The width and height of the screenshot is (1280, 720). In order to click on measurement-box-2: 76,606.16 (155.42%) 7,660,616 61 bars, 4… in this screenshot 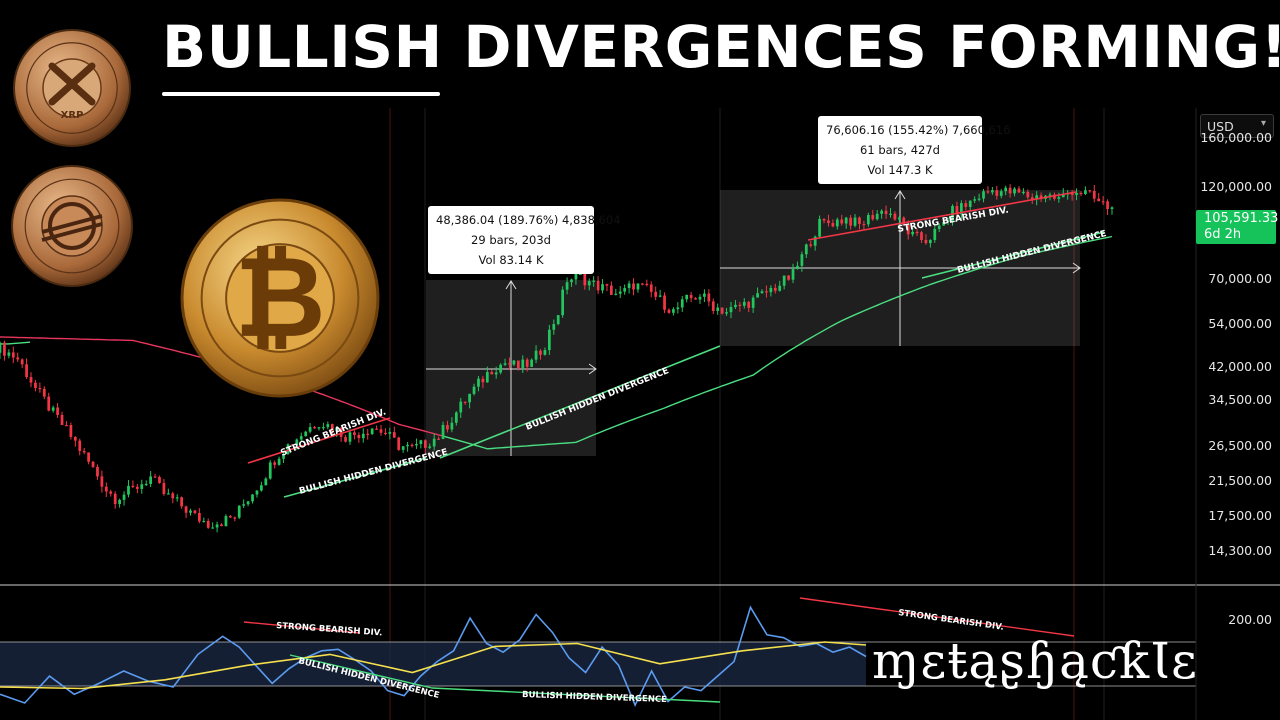, I will do `click(914, 150)`.